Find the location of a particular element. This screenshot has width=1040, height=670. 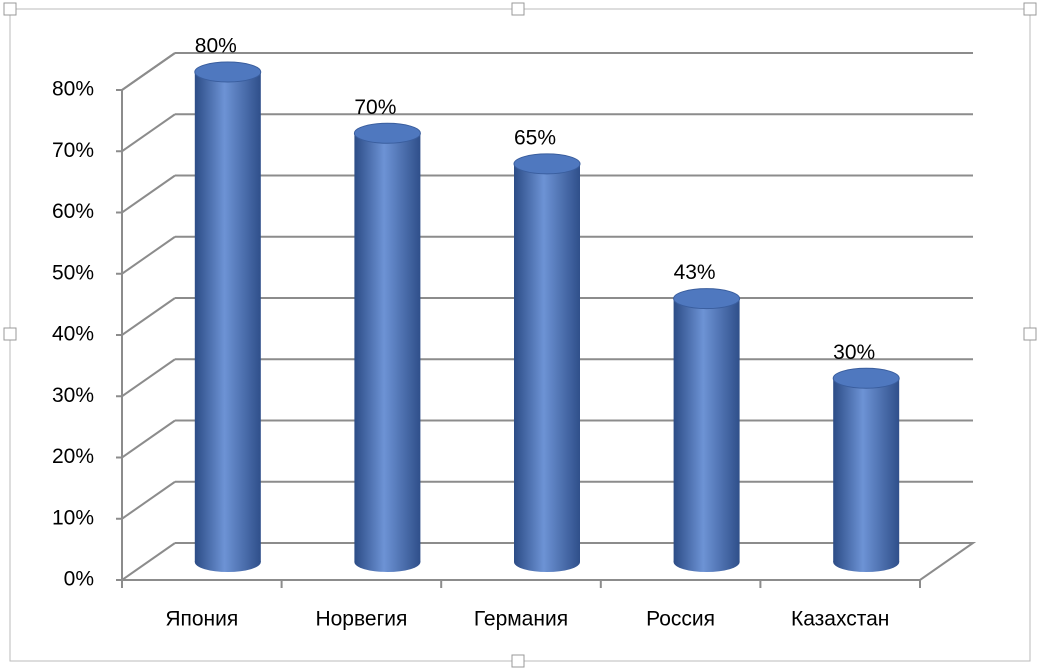

value-label: 30% is located at coordinates (854, 352).